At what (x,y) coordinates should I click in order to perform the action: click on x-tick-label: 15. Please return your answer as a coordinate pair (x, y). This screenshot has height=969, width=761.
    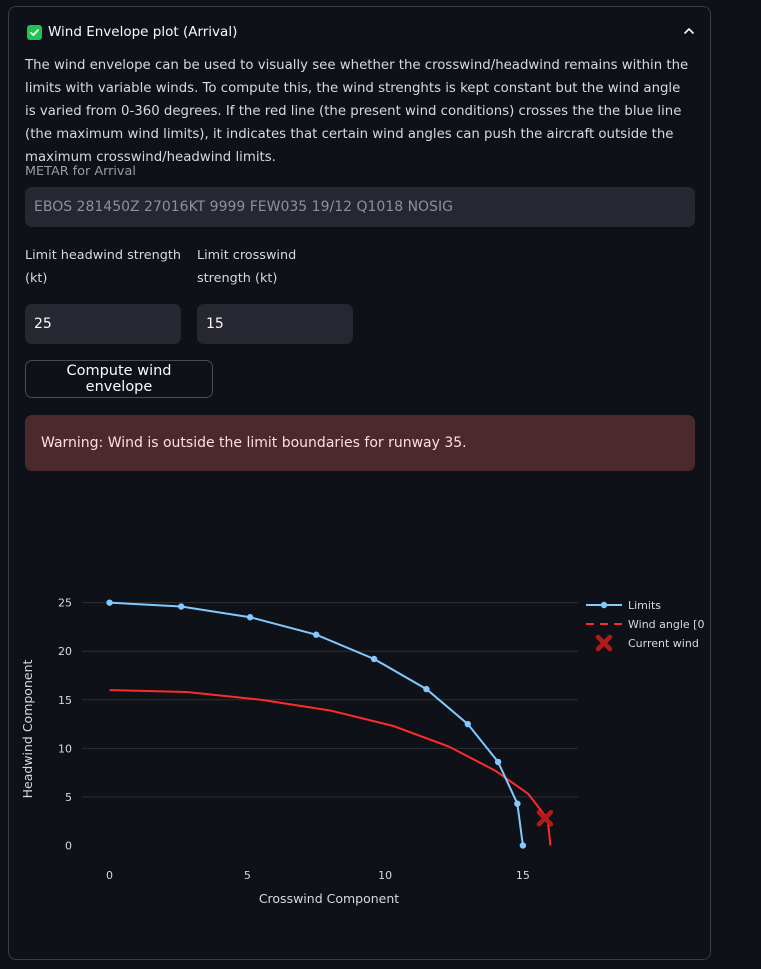
    Looking at the image, I should click on (523, 875).